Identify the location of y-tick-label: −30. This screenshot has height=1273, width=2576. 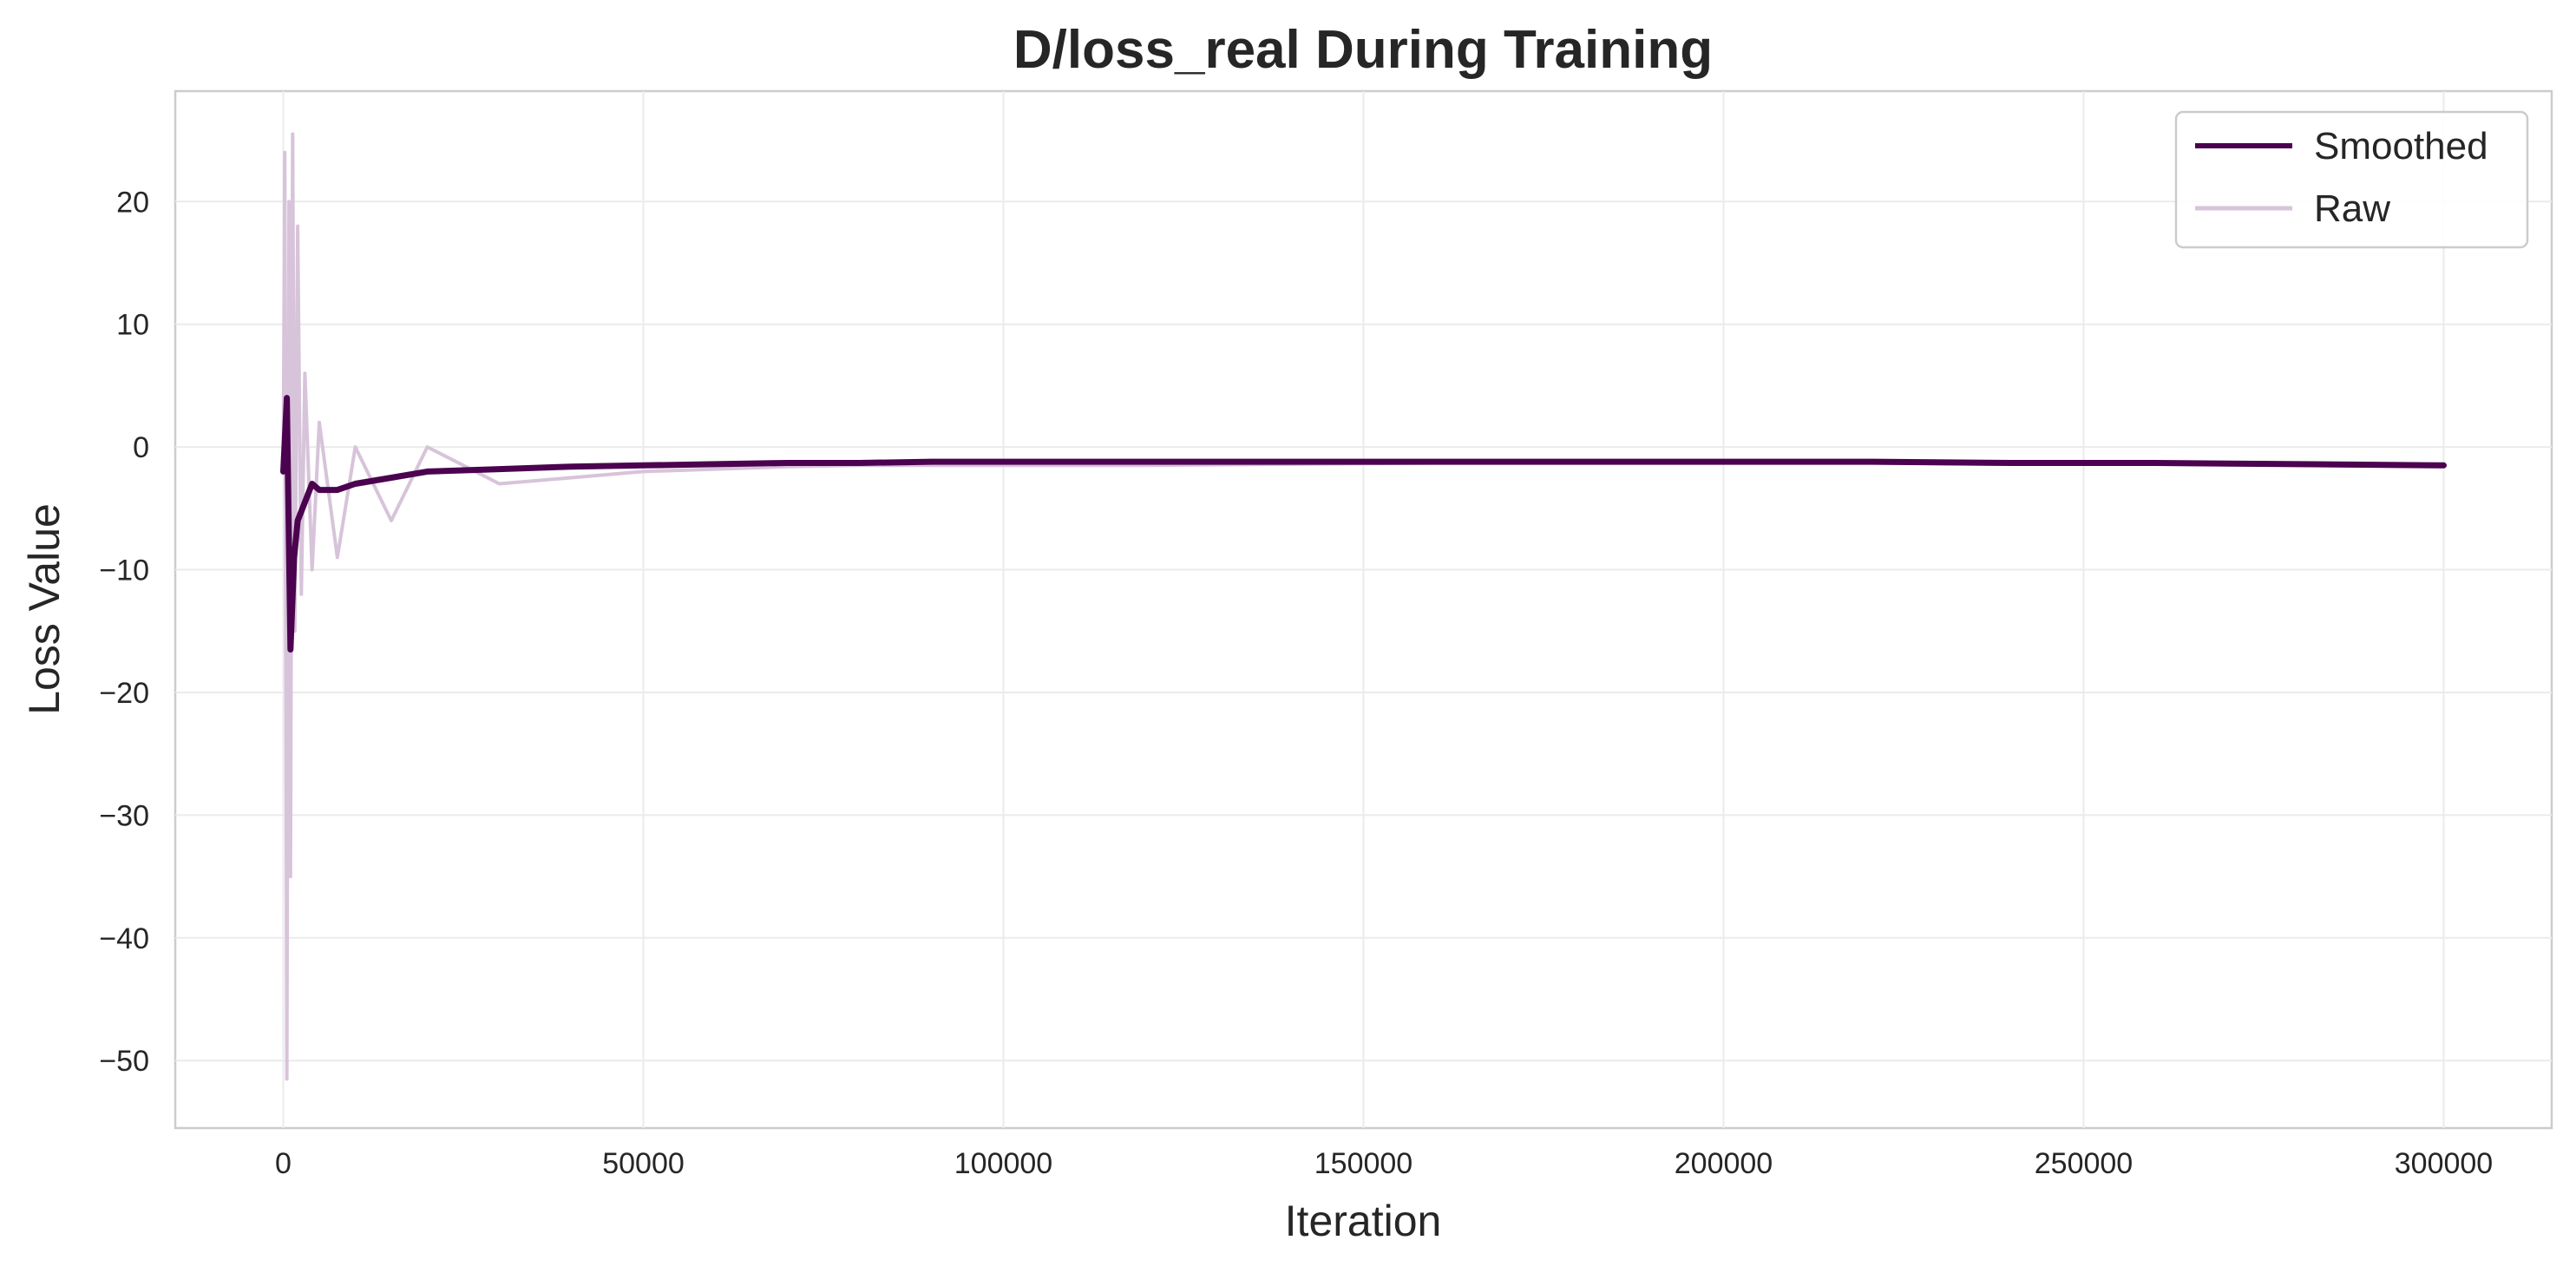
(124, 816).